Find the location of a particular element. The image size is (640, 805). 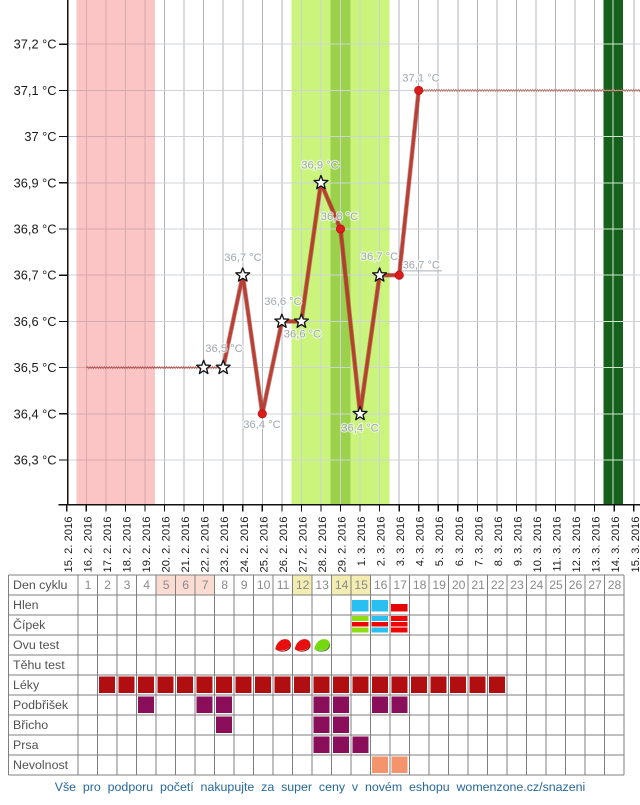

svg-text: 21 is located at coordinates (478, 585).